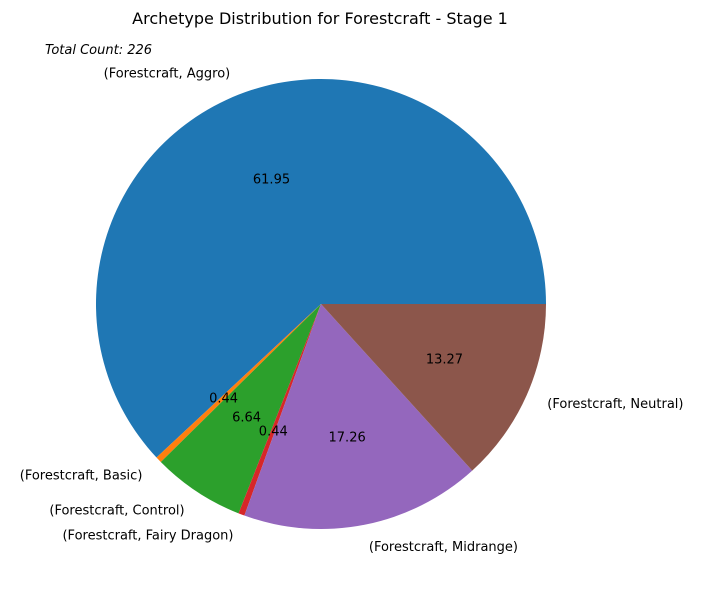 This screenshot has width=704, height=590. Describe the element at coordinates (443, 547) in the screenshot. I see `slice-label: (Forestcraft, Midrange)` at that location.